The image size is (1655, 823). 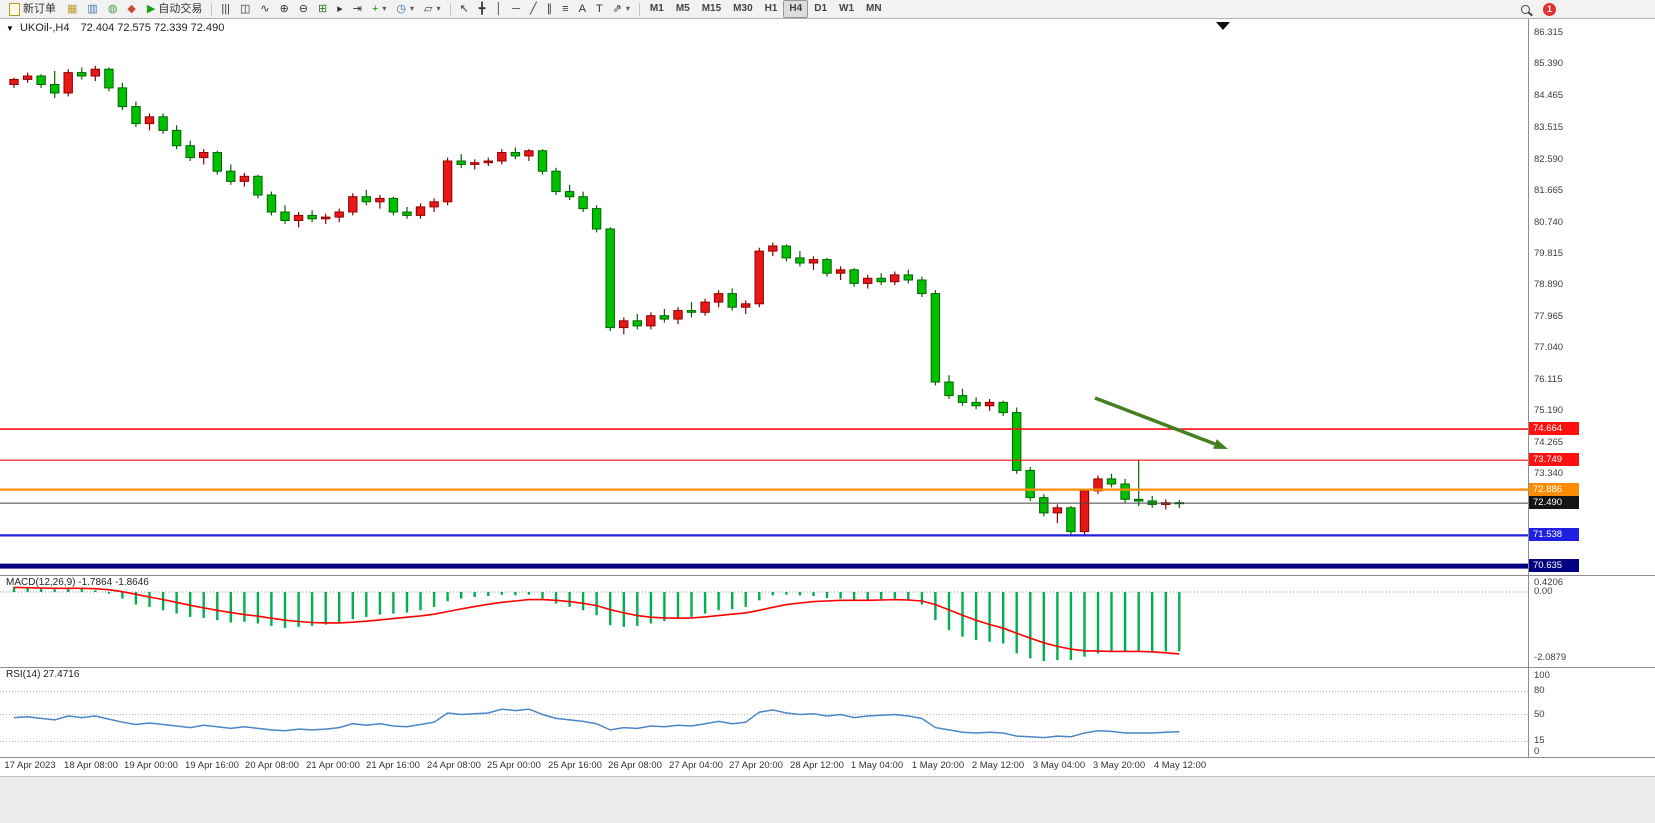 What do you see at coordinates (401, 8) in the screenshot?
I see `periods-icon: ◷` at bounding box center [401, 8].